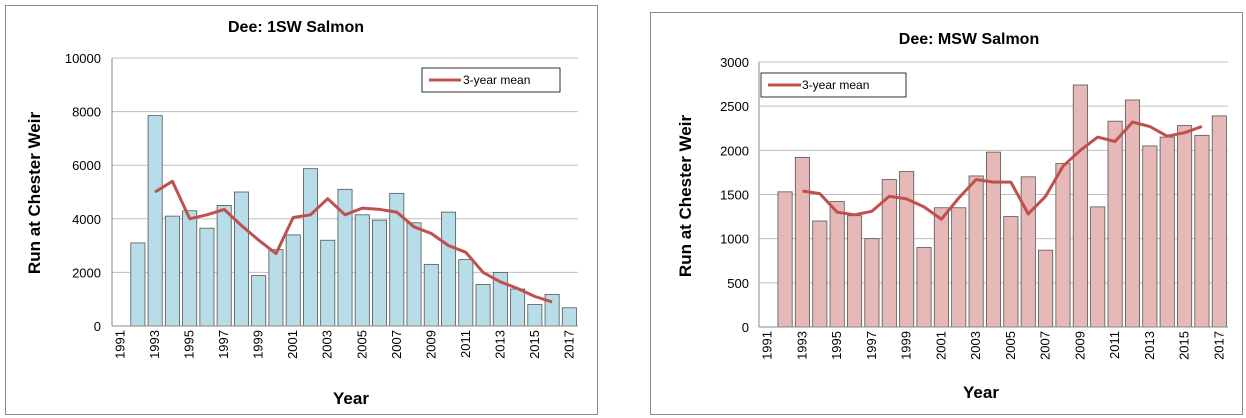 This screenshot has height=418, width=1246. What do you see at coordinates (734, 239) in the screenshot?
I see `y-tick-label: 1000` at bounding box center [734, 239].